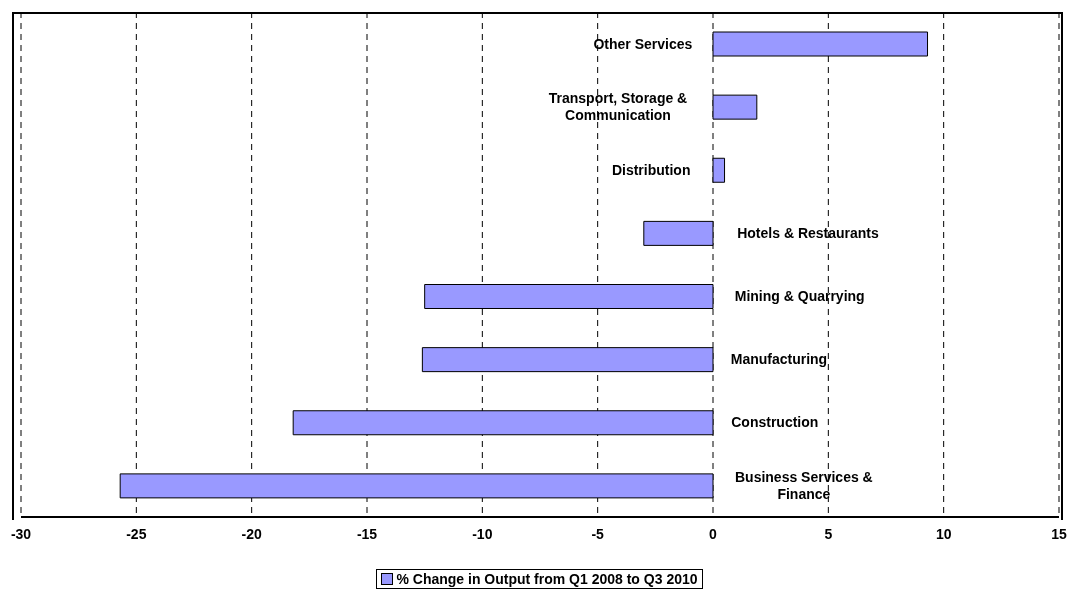 The image size is (1075, 595). Describe the element at coordinates (779, 359) in the screenshot. I see `y-tick-label: Manufacturing` at that location.